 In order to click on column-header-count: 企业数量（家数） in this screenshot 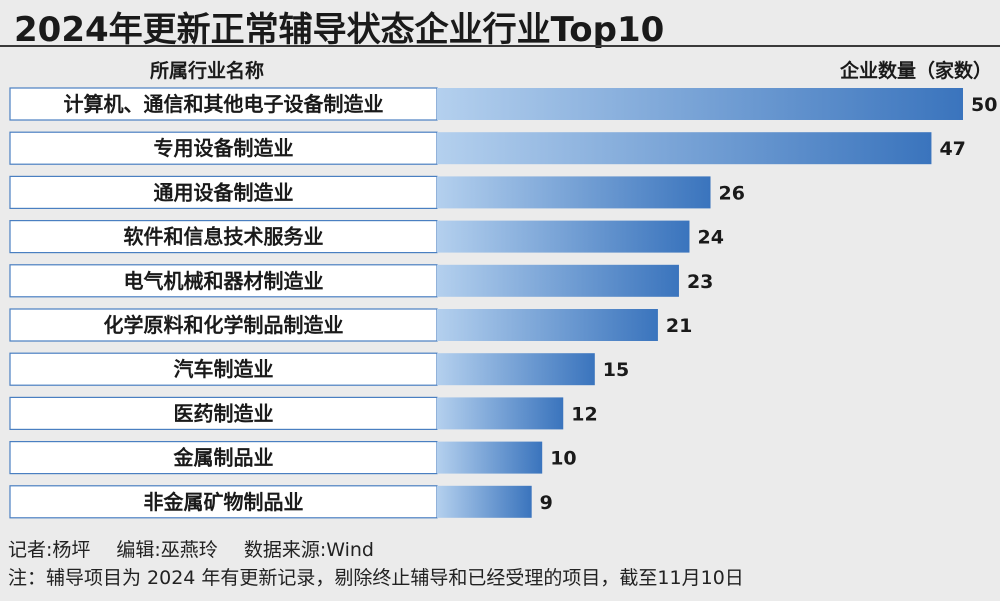, I will do `click(915, 71)`.